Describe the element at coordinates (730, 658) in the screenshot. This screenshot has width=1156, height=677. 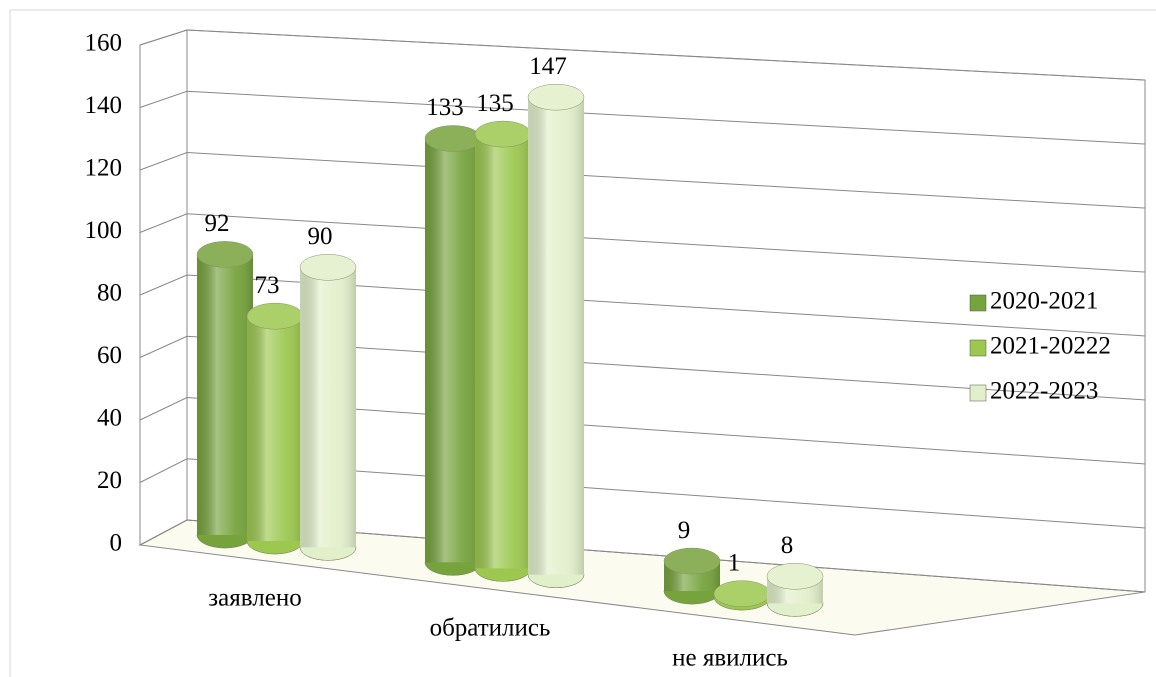
I see `x-tick-label: не явились` at that location.